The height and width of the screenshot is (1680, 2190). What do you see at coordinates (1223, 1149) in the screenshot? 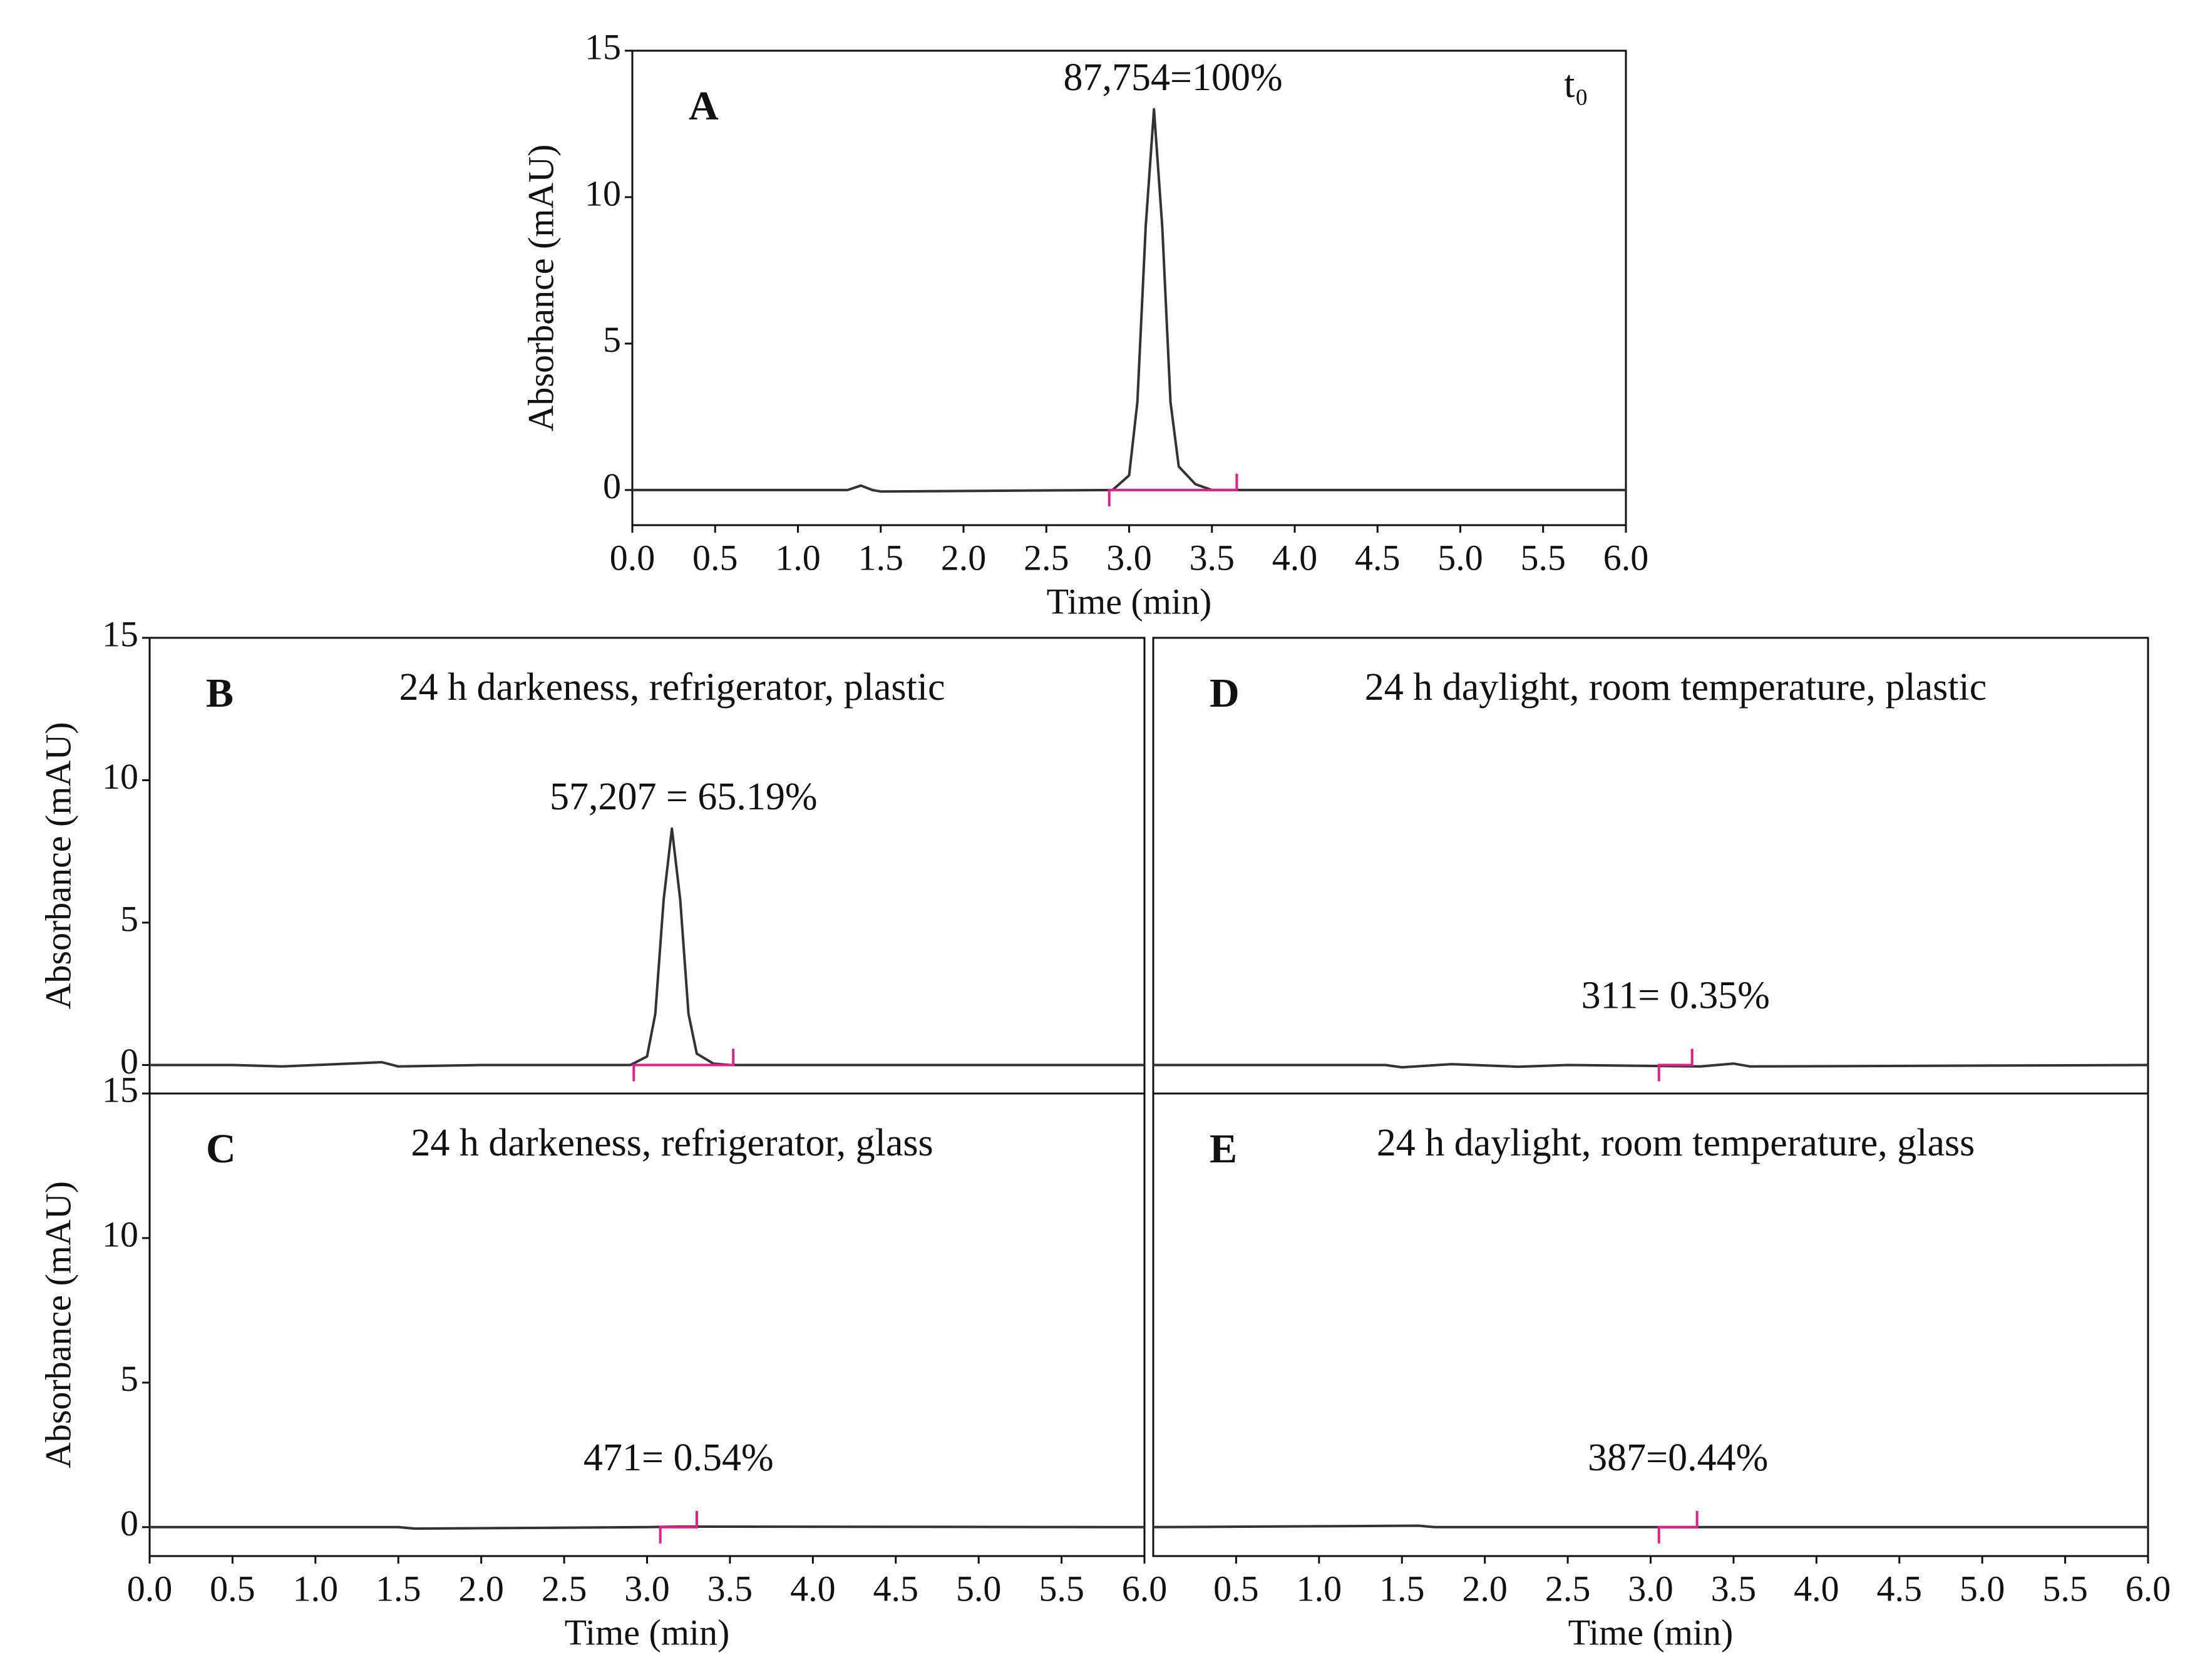
I see `panel-letter: E` at bounding box center [1223, 1149].